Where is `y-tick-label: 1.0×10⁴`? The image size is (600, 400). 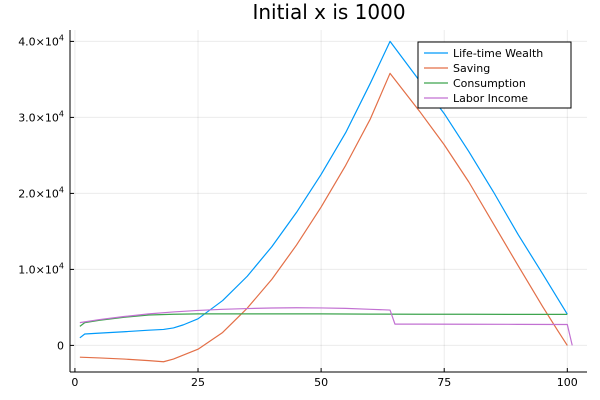 y-tick-label: 1.0×10⁴ is located at coordinates (41, 268).